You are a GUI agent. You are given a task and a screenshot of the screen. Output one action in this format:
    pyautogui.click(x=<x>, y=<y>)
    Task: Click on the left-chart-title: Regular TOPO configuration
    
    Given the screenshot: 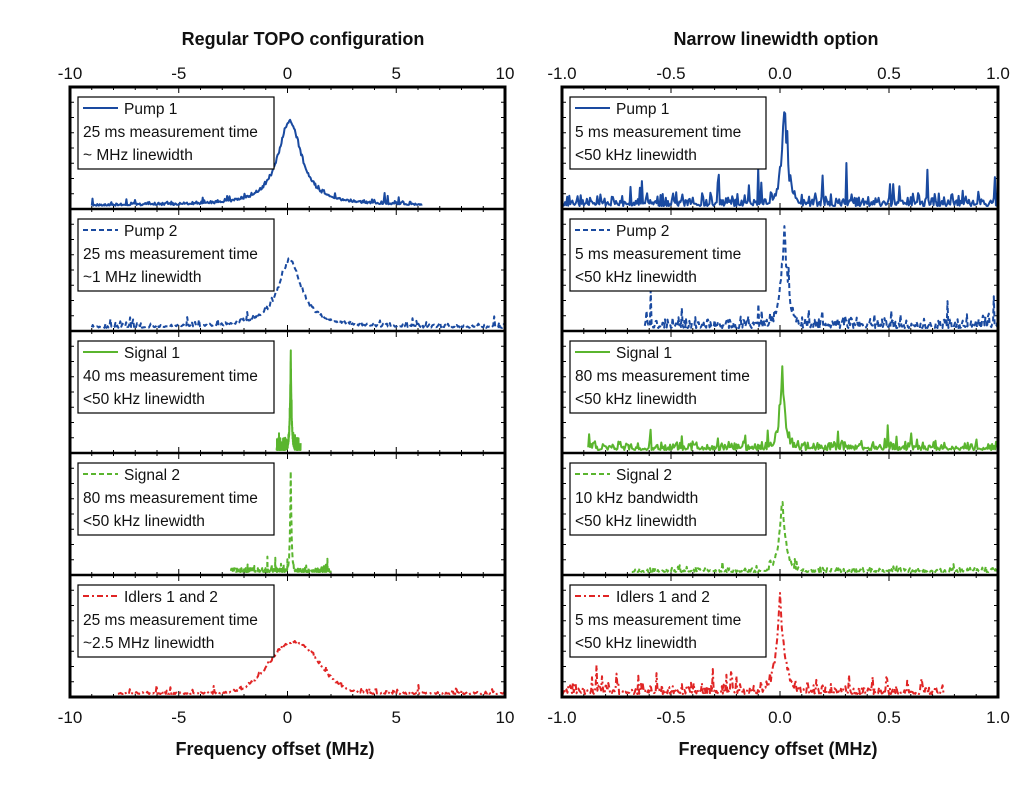 What is the action you would take?
    pyautogui.click(x=303, y=39)
    